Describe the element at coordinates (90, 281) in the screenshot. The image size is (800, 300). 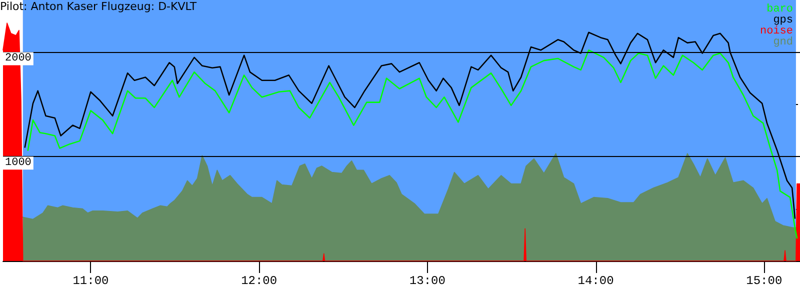
I see `x-tick-label: 11:00` at that location.